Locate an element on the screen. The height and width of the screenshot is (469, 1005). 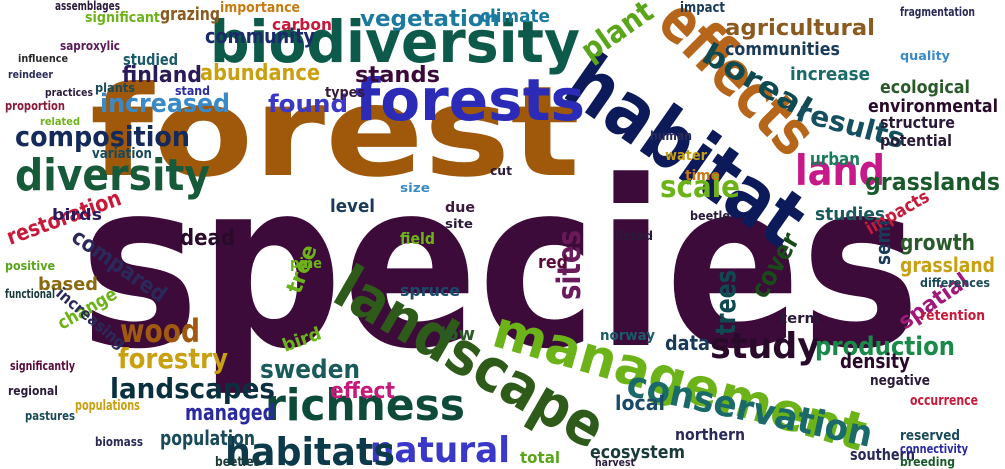
word: study is located at coordinates (765, 346).